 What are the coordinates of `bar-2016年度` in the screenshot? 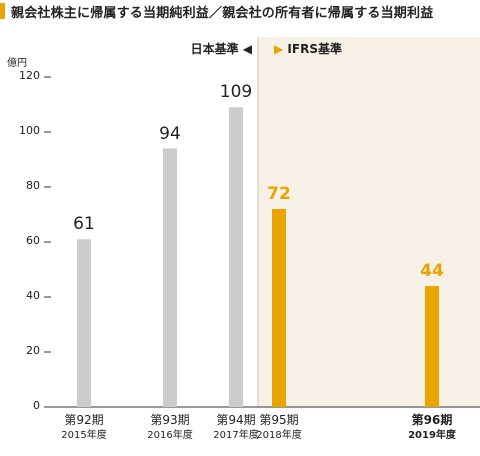 It's located at (170, 277).